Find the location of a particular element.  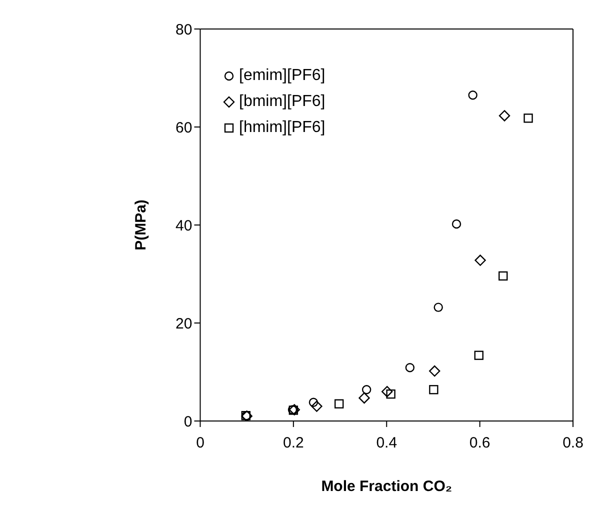

y-tick-label: 20 is located at coordinates (184, 323).